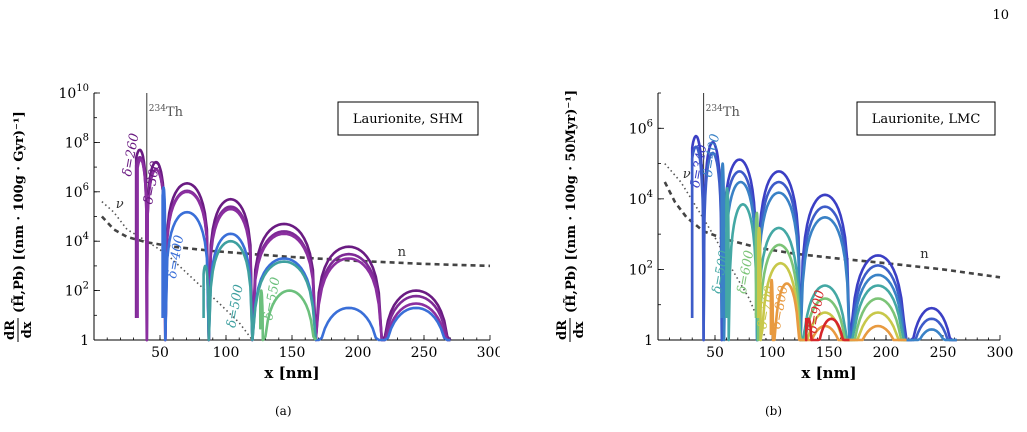  What do you see at coordinates (780, 307) in the screenshot?
I see `series-label: δ=800` at bounding box center [780, 307].